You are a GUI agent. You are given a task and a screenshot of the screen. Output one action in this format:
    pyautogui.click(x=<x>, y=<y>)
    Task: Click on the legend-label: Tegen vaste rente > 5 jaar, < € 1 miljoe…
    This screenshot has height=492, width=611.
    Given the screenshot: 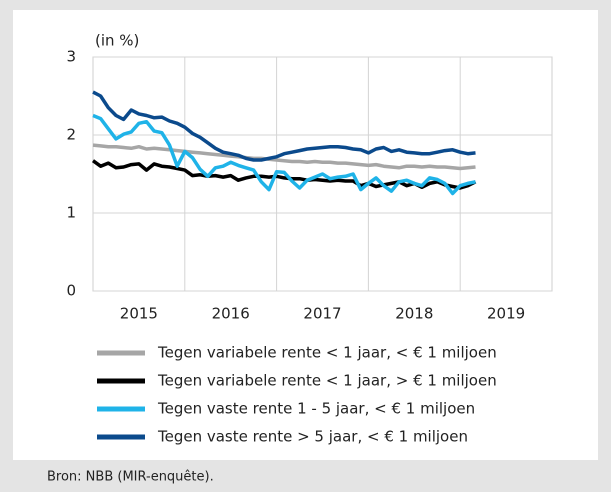 What is the action you would take?
    pyautogui.click(x=312, y=437)
    